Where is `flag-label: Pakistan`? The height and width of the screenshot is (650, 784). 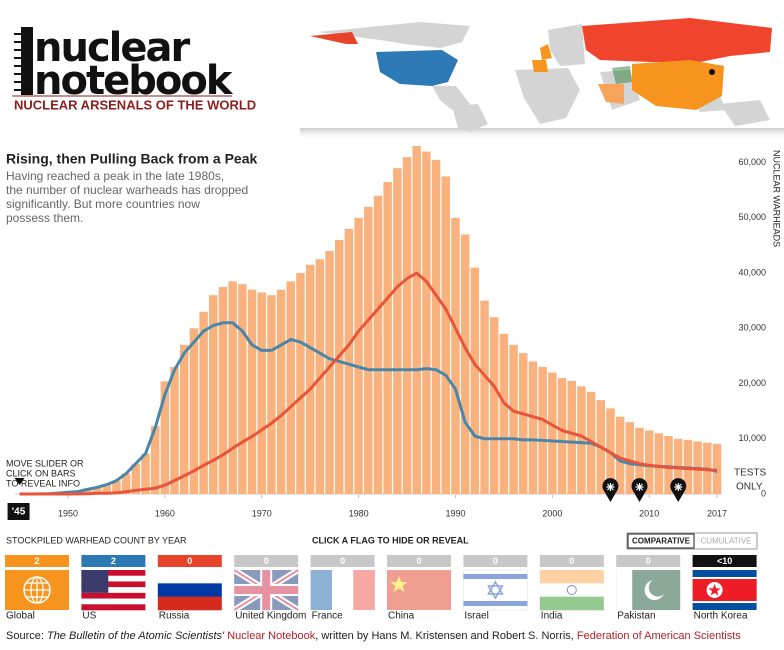
flag-label: Pakistan is located at coordinates (636, 616).